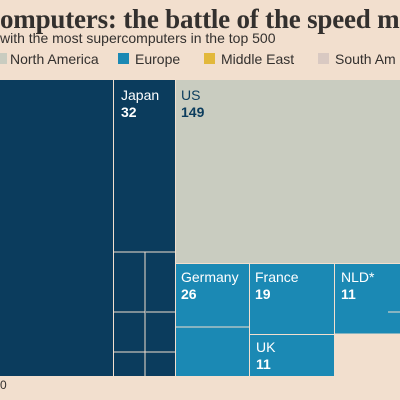 Image resolution: width=400 pixels, height=400 pixels. What do you see at coordinates (190, 95) in the screenshot?
I see `cell-label-us: US` at bounding box center [190, 95].